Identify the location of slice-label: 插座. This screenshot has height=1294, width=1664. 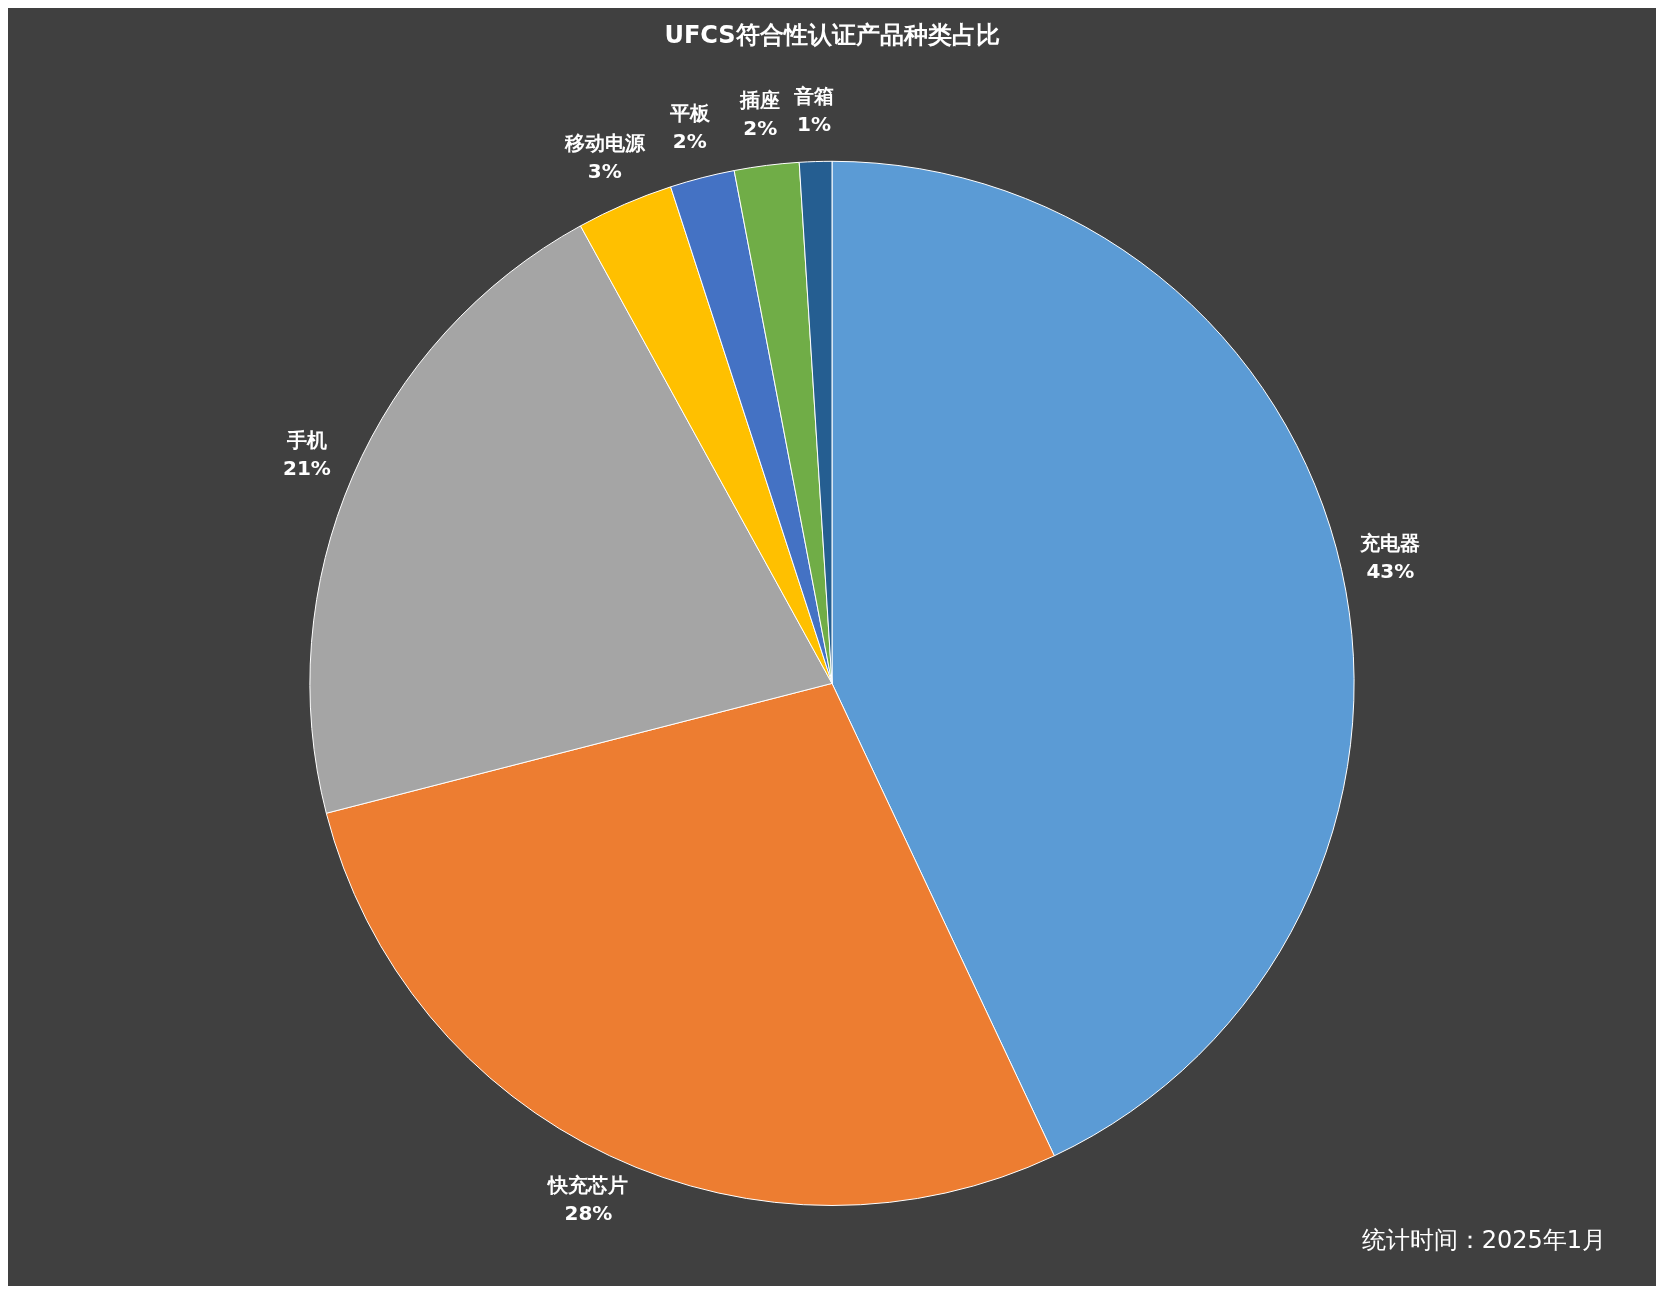
(760, 100).